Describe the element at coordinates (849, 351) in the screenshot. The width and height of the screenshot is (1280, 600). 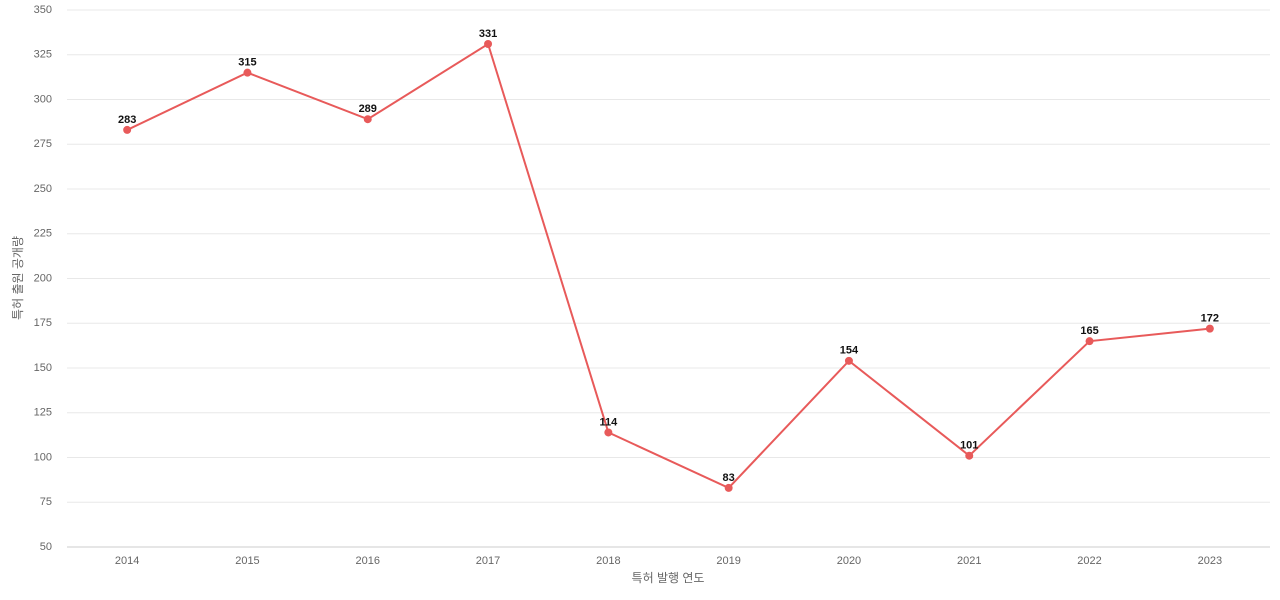
I see `data-label: 154` at that location.